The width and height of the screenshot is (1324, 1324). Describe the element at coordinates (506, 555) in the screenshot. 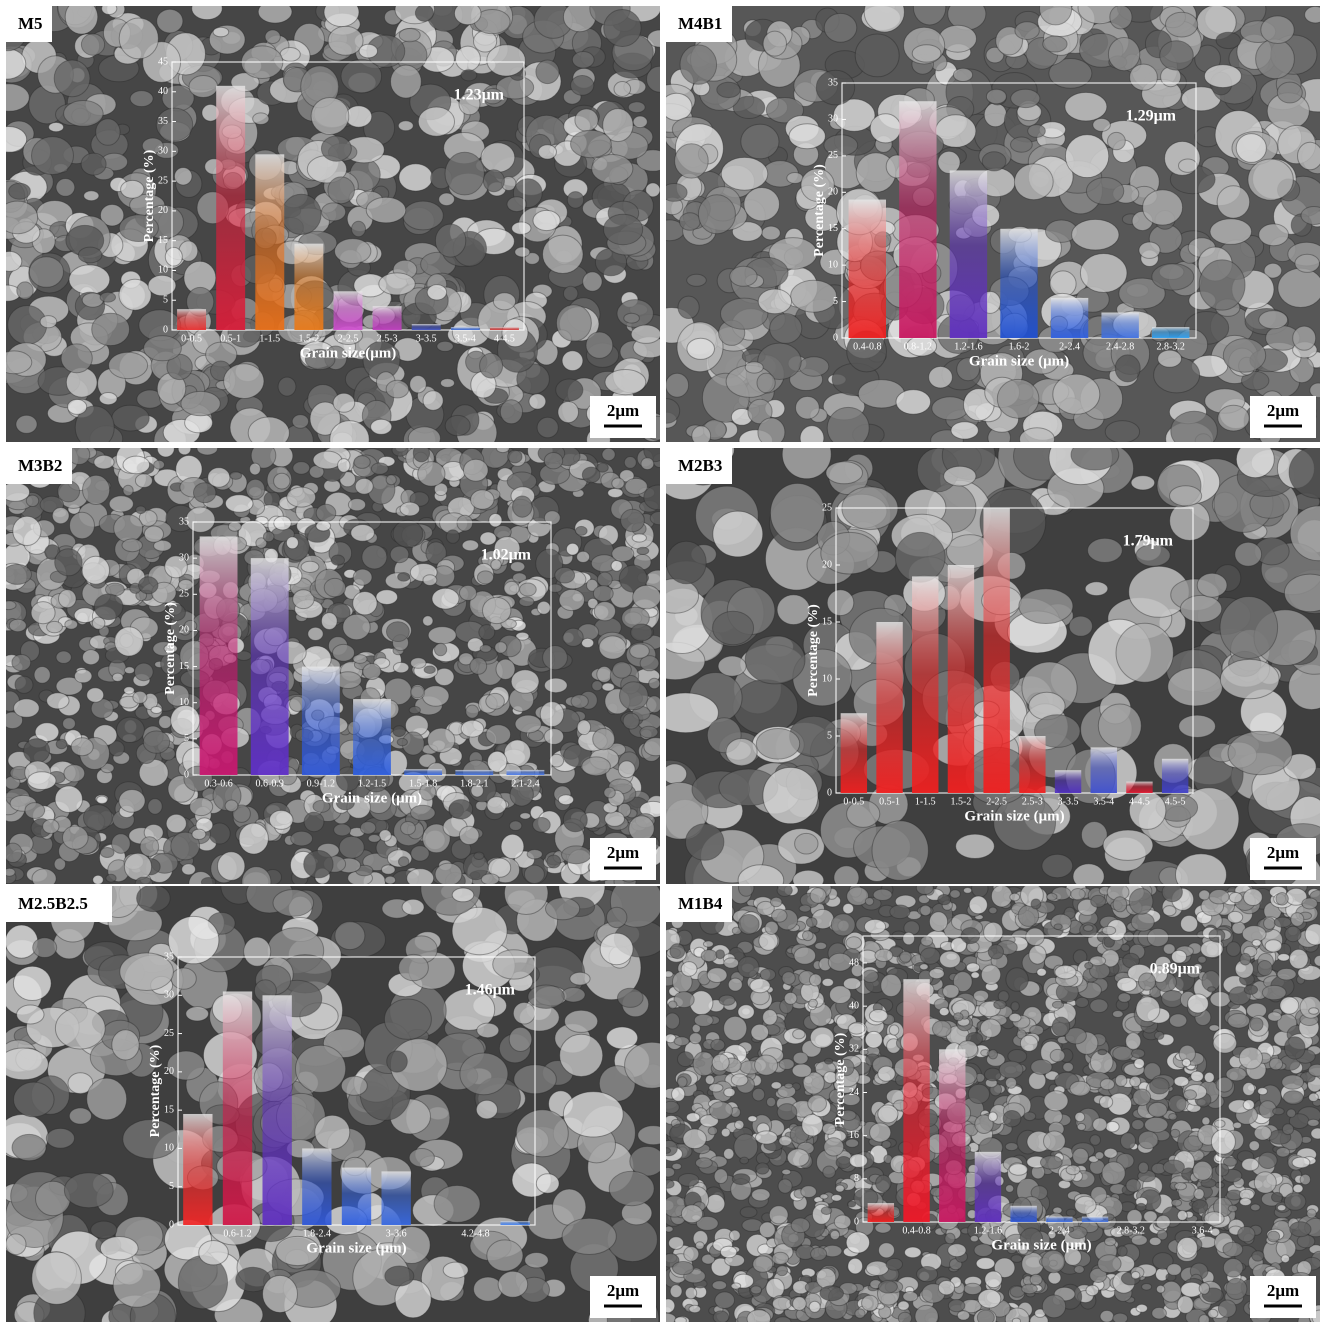

I see `mean-size: 1.02μm` at that location.